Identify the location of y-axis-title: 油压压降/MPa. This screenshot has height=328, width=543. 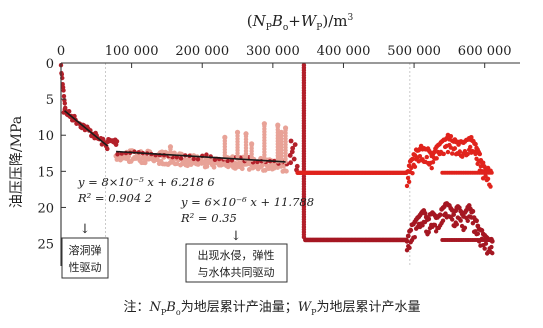
(17, 162).